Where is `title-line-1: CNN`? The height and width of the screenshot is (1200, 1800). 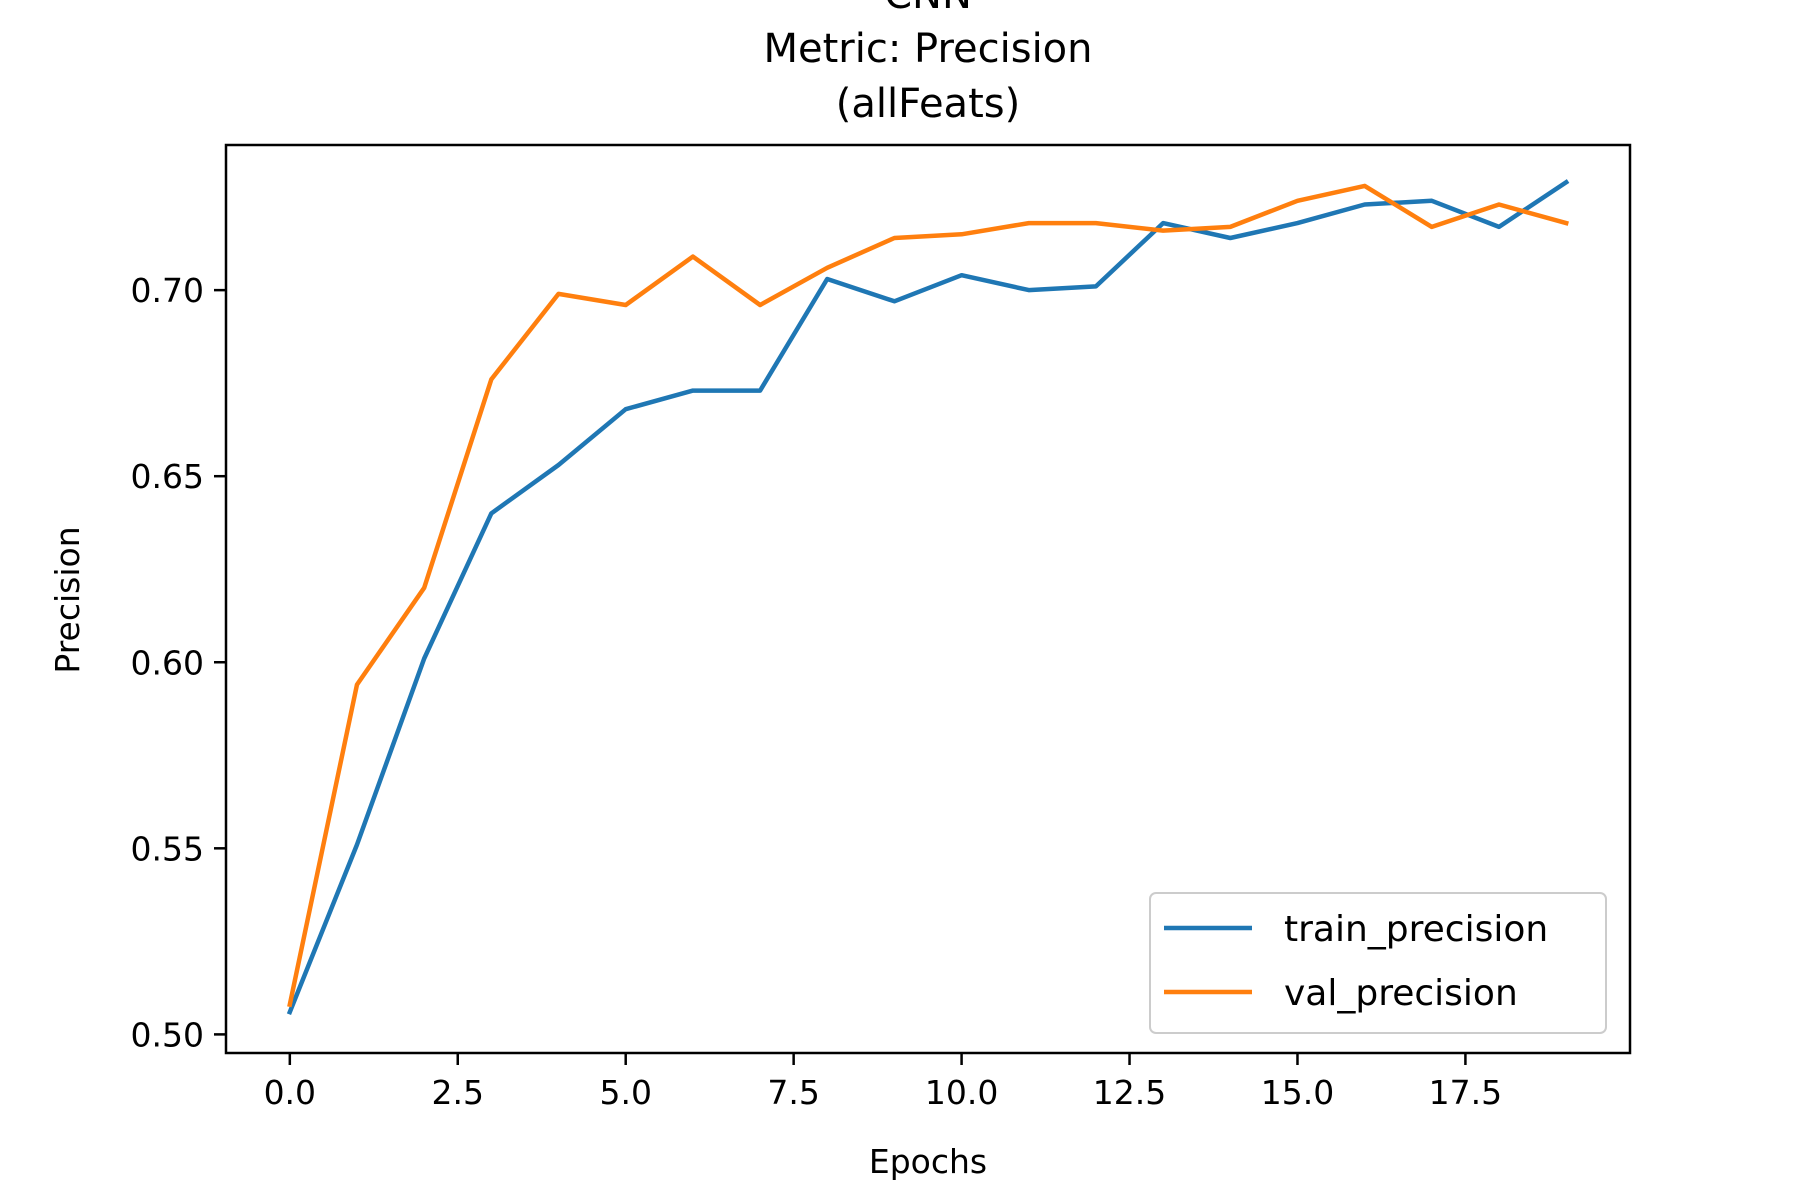 title-line-1: CNN is located at coordinates (928, 9).